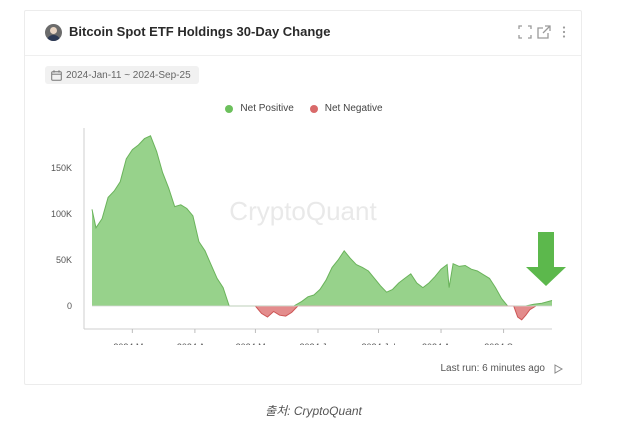 This screenshot has height=427, width=627. I want to click on card-header: Bitcoin Spot ETF Holdings 30-Day Change, so click(303, 33).